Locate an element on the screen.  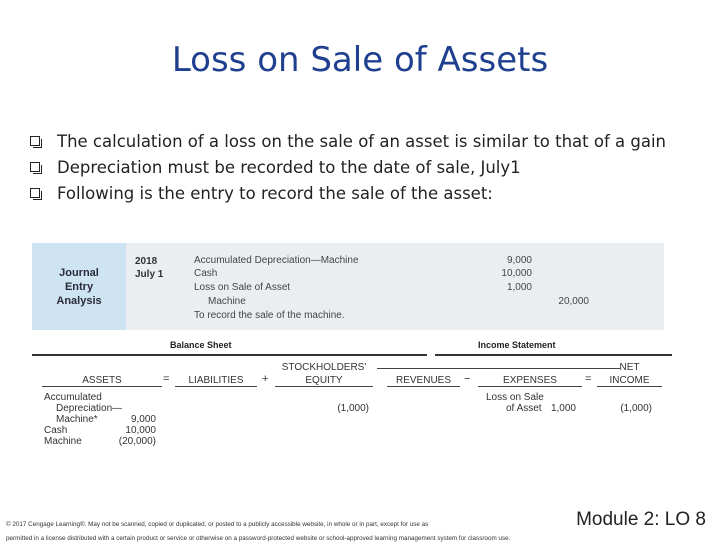
asset-label: Depreciation— is located at coordinates (89, 408).